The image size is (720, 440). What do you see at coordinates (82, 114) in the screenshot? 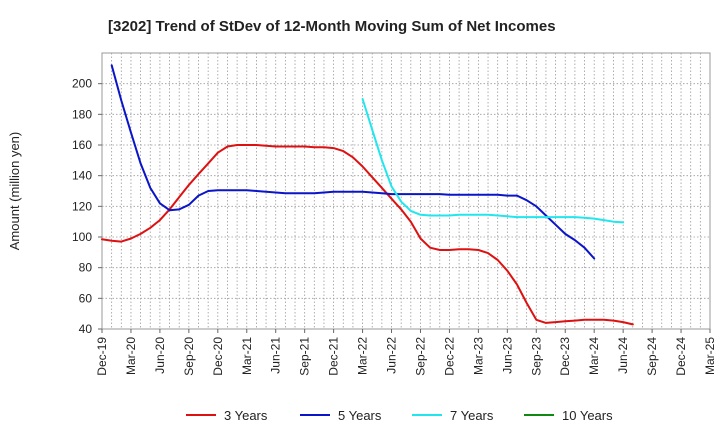
I see `y-tick-label: 180` at bounding box center [82, 114].